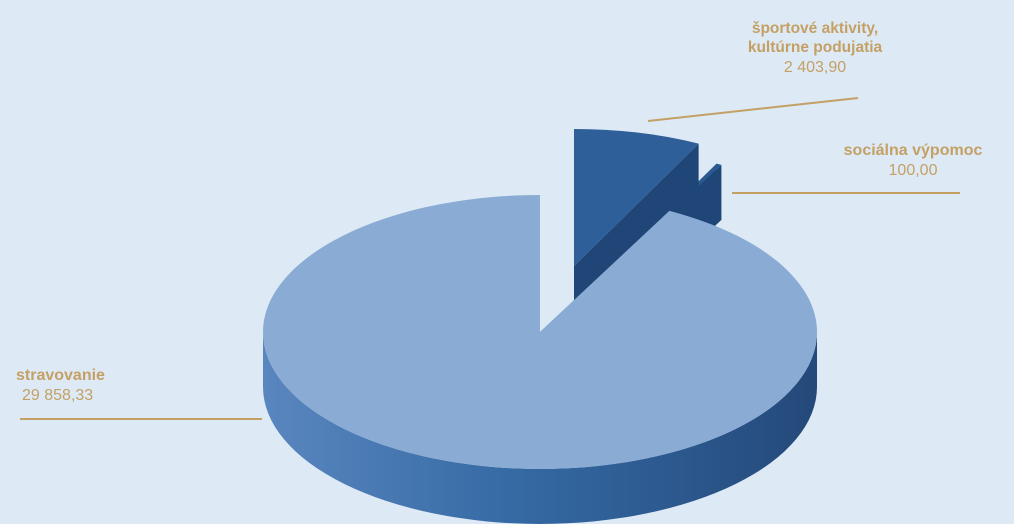  What do you see at coordinates (636, 197) in the screenshot?
I see `slice-sport-top` at bounding box center [636, 197].